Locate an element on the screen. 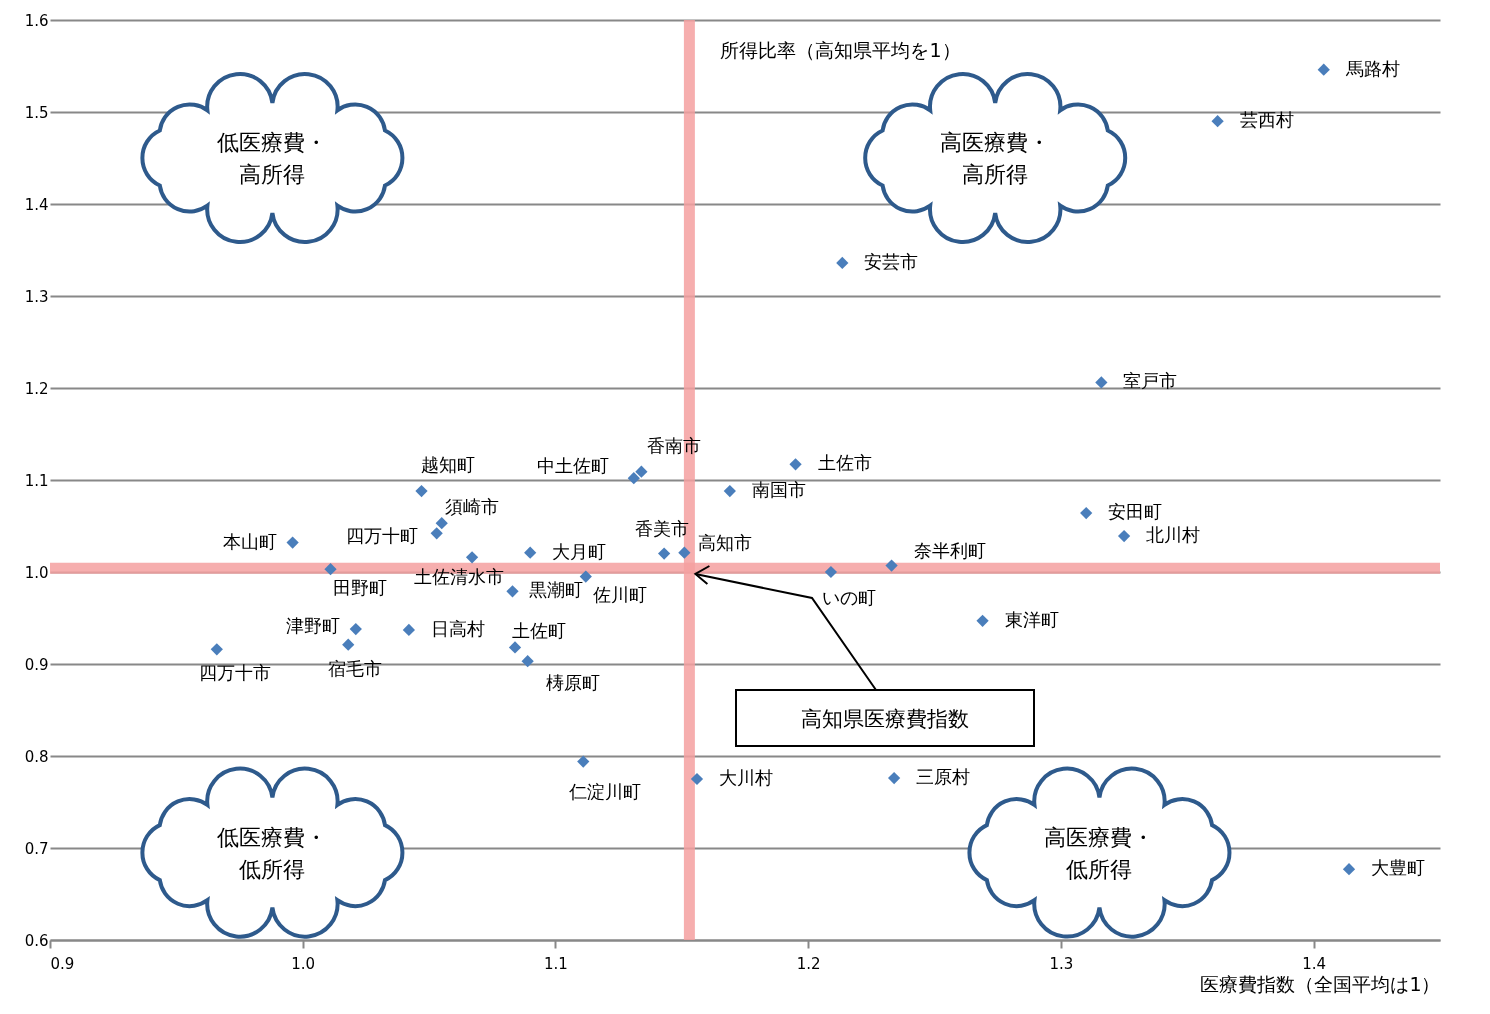 Image resolution: width=1490 pixels, height=1014 pixels. y-tick-label: 0.8 is located at coordinates (36, 756).